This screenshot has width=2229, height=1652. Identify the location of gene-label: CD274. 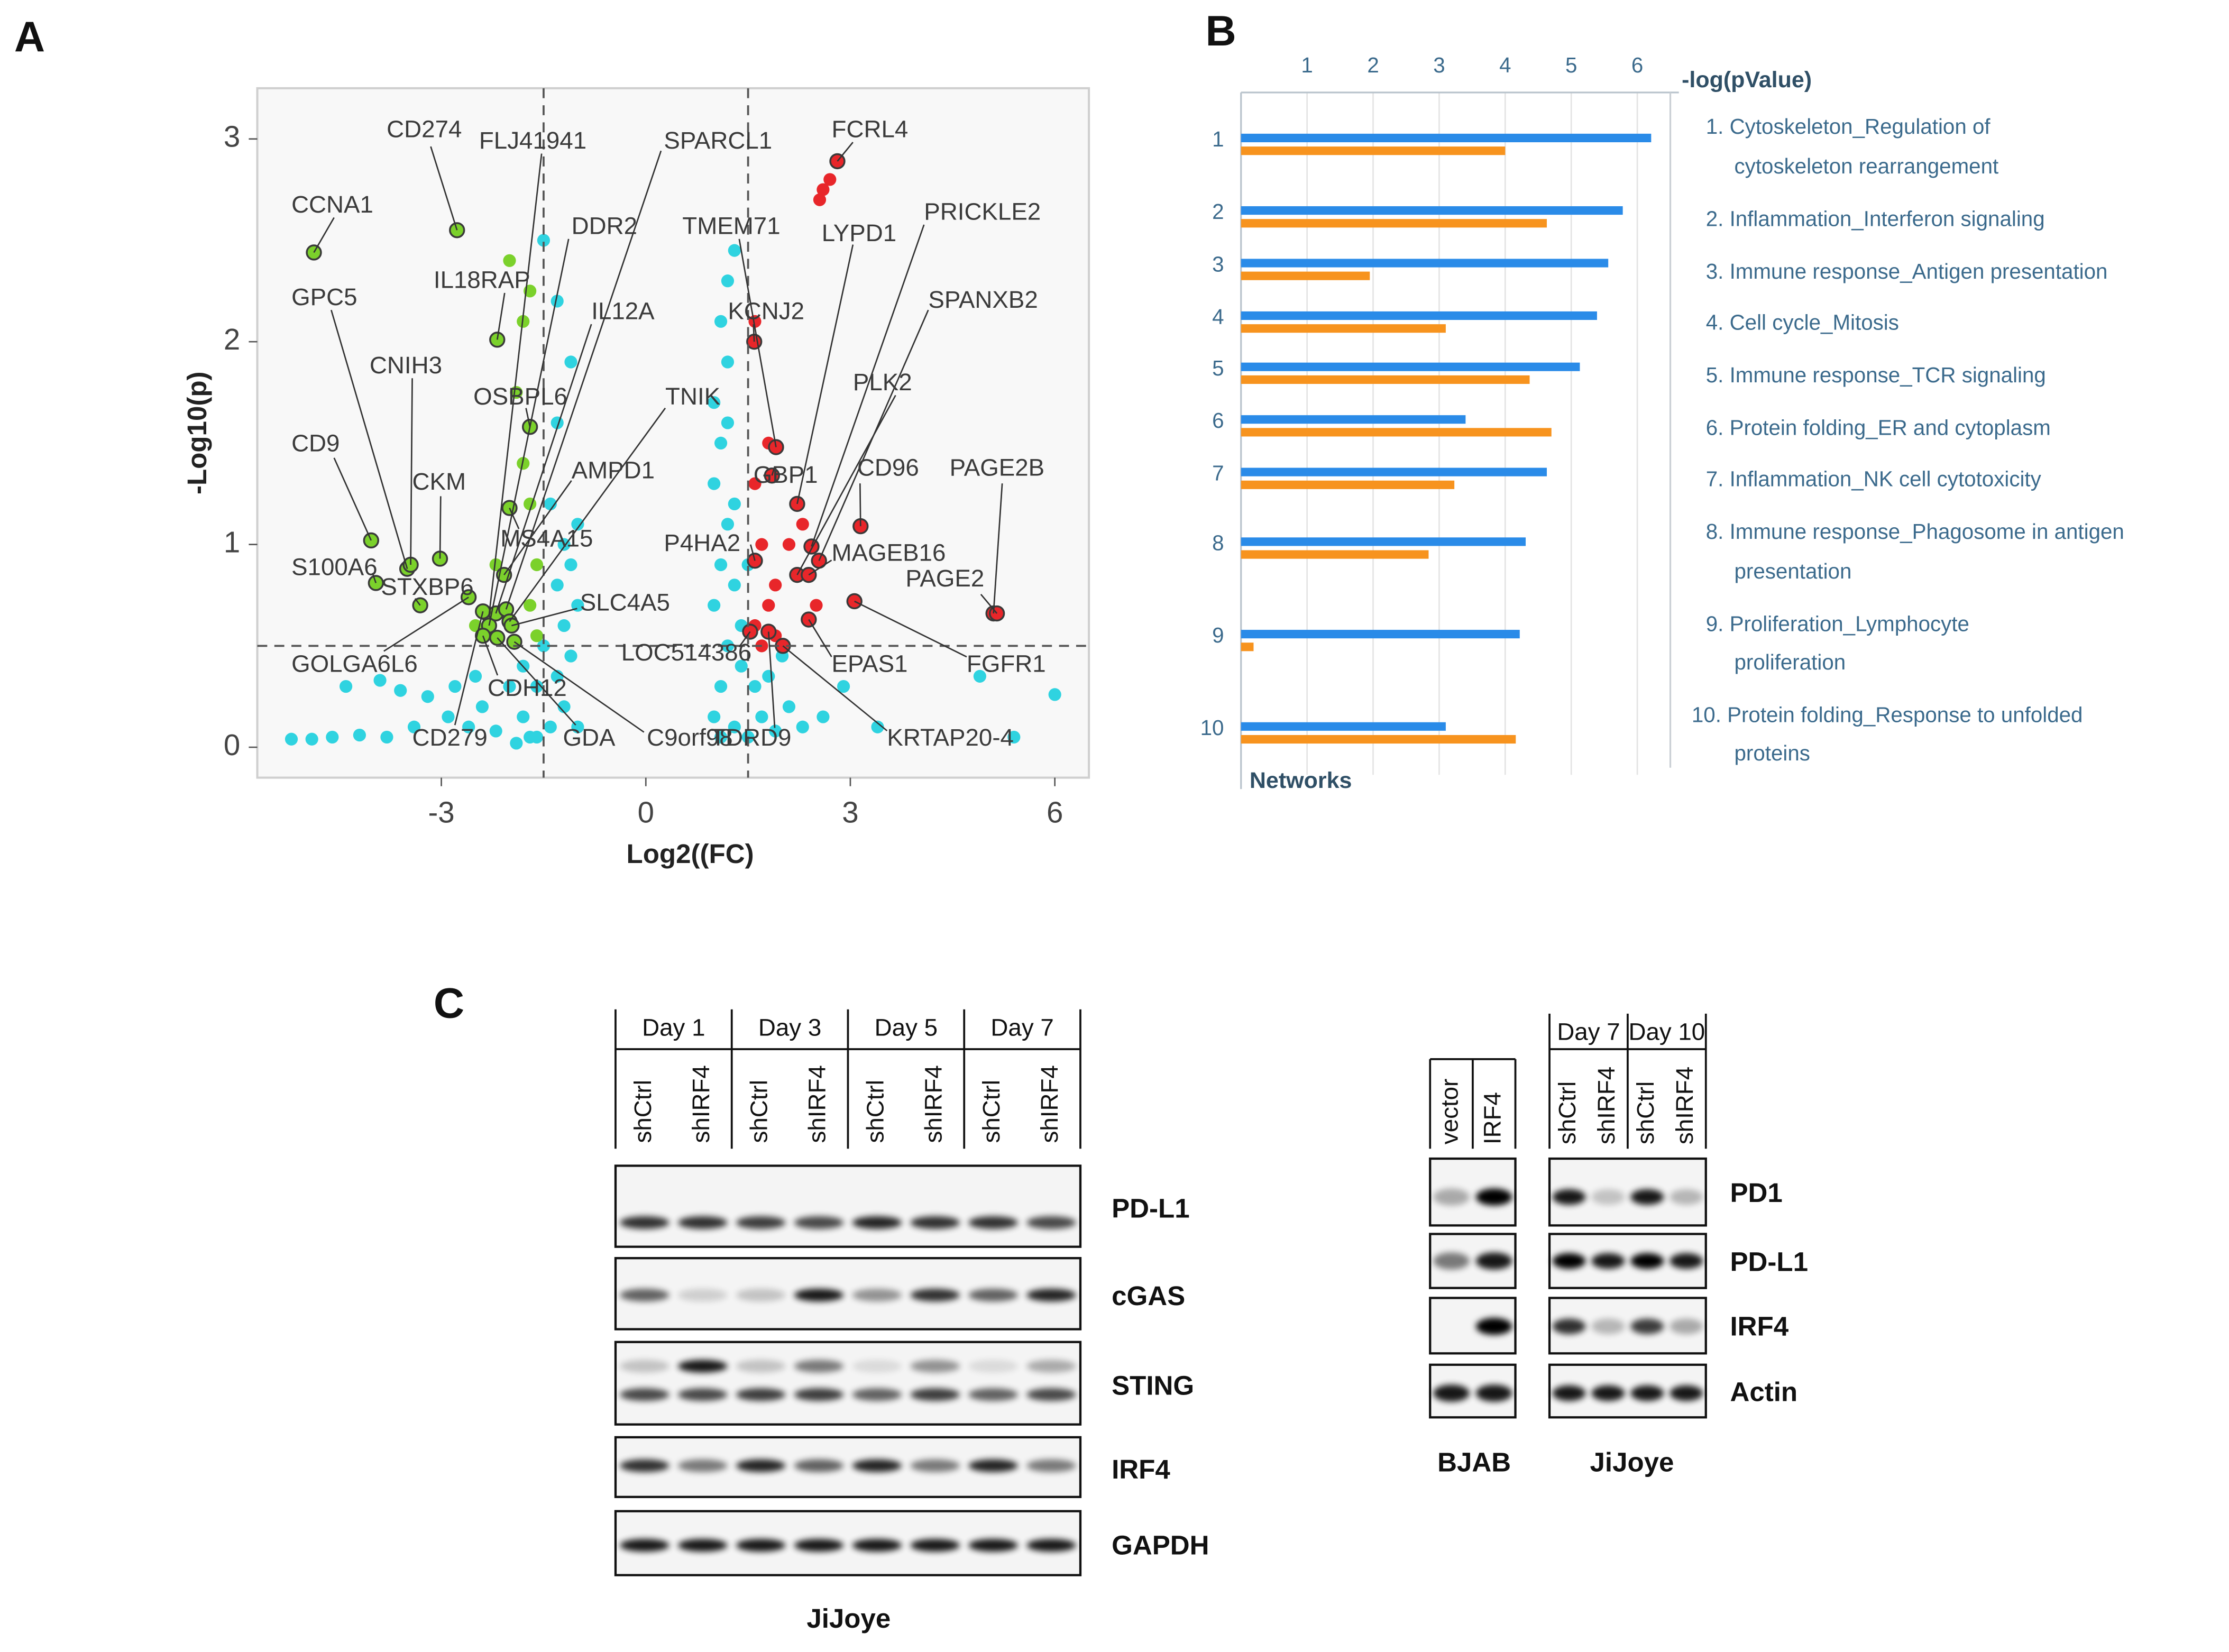
(424, 129).